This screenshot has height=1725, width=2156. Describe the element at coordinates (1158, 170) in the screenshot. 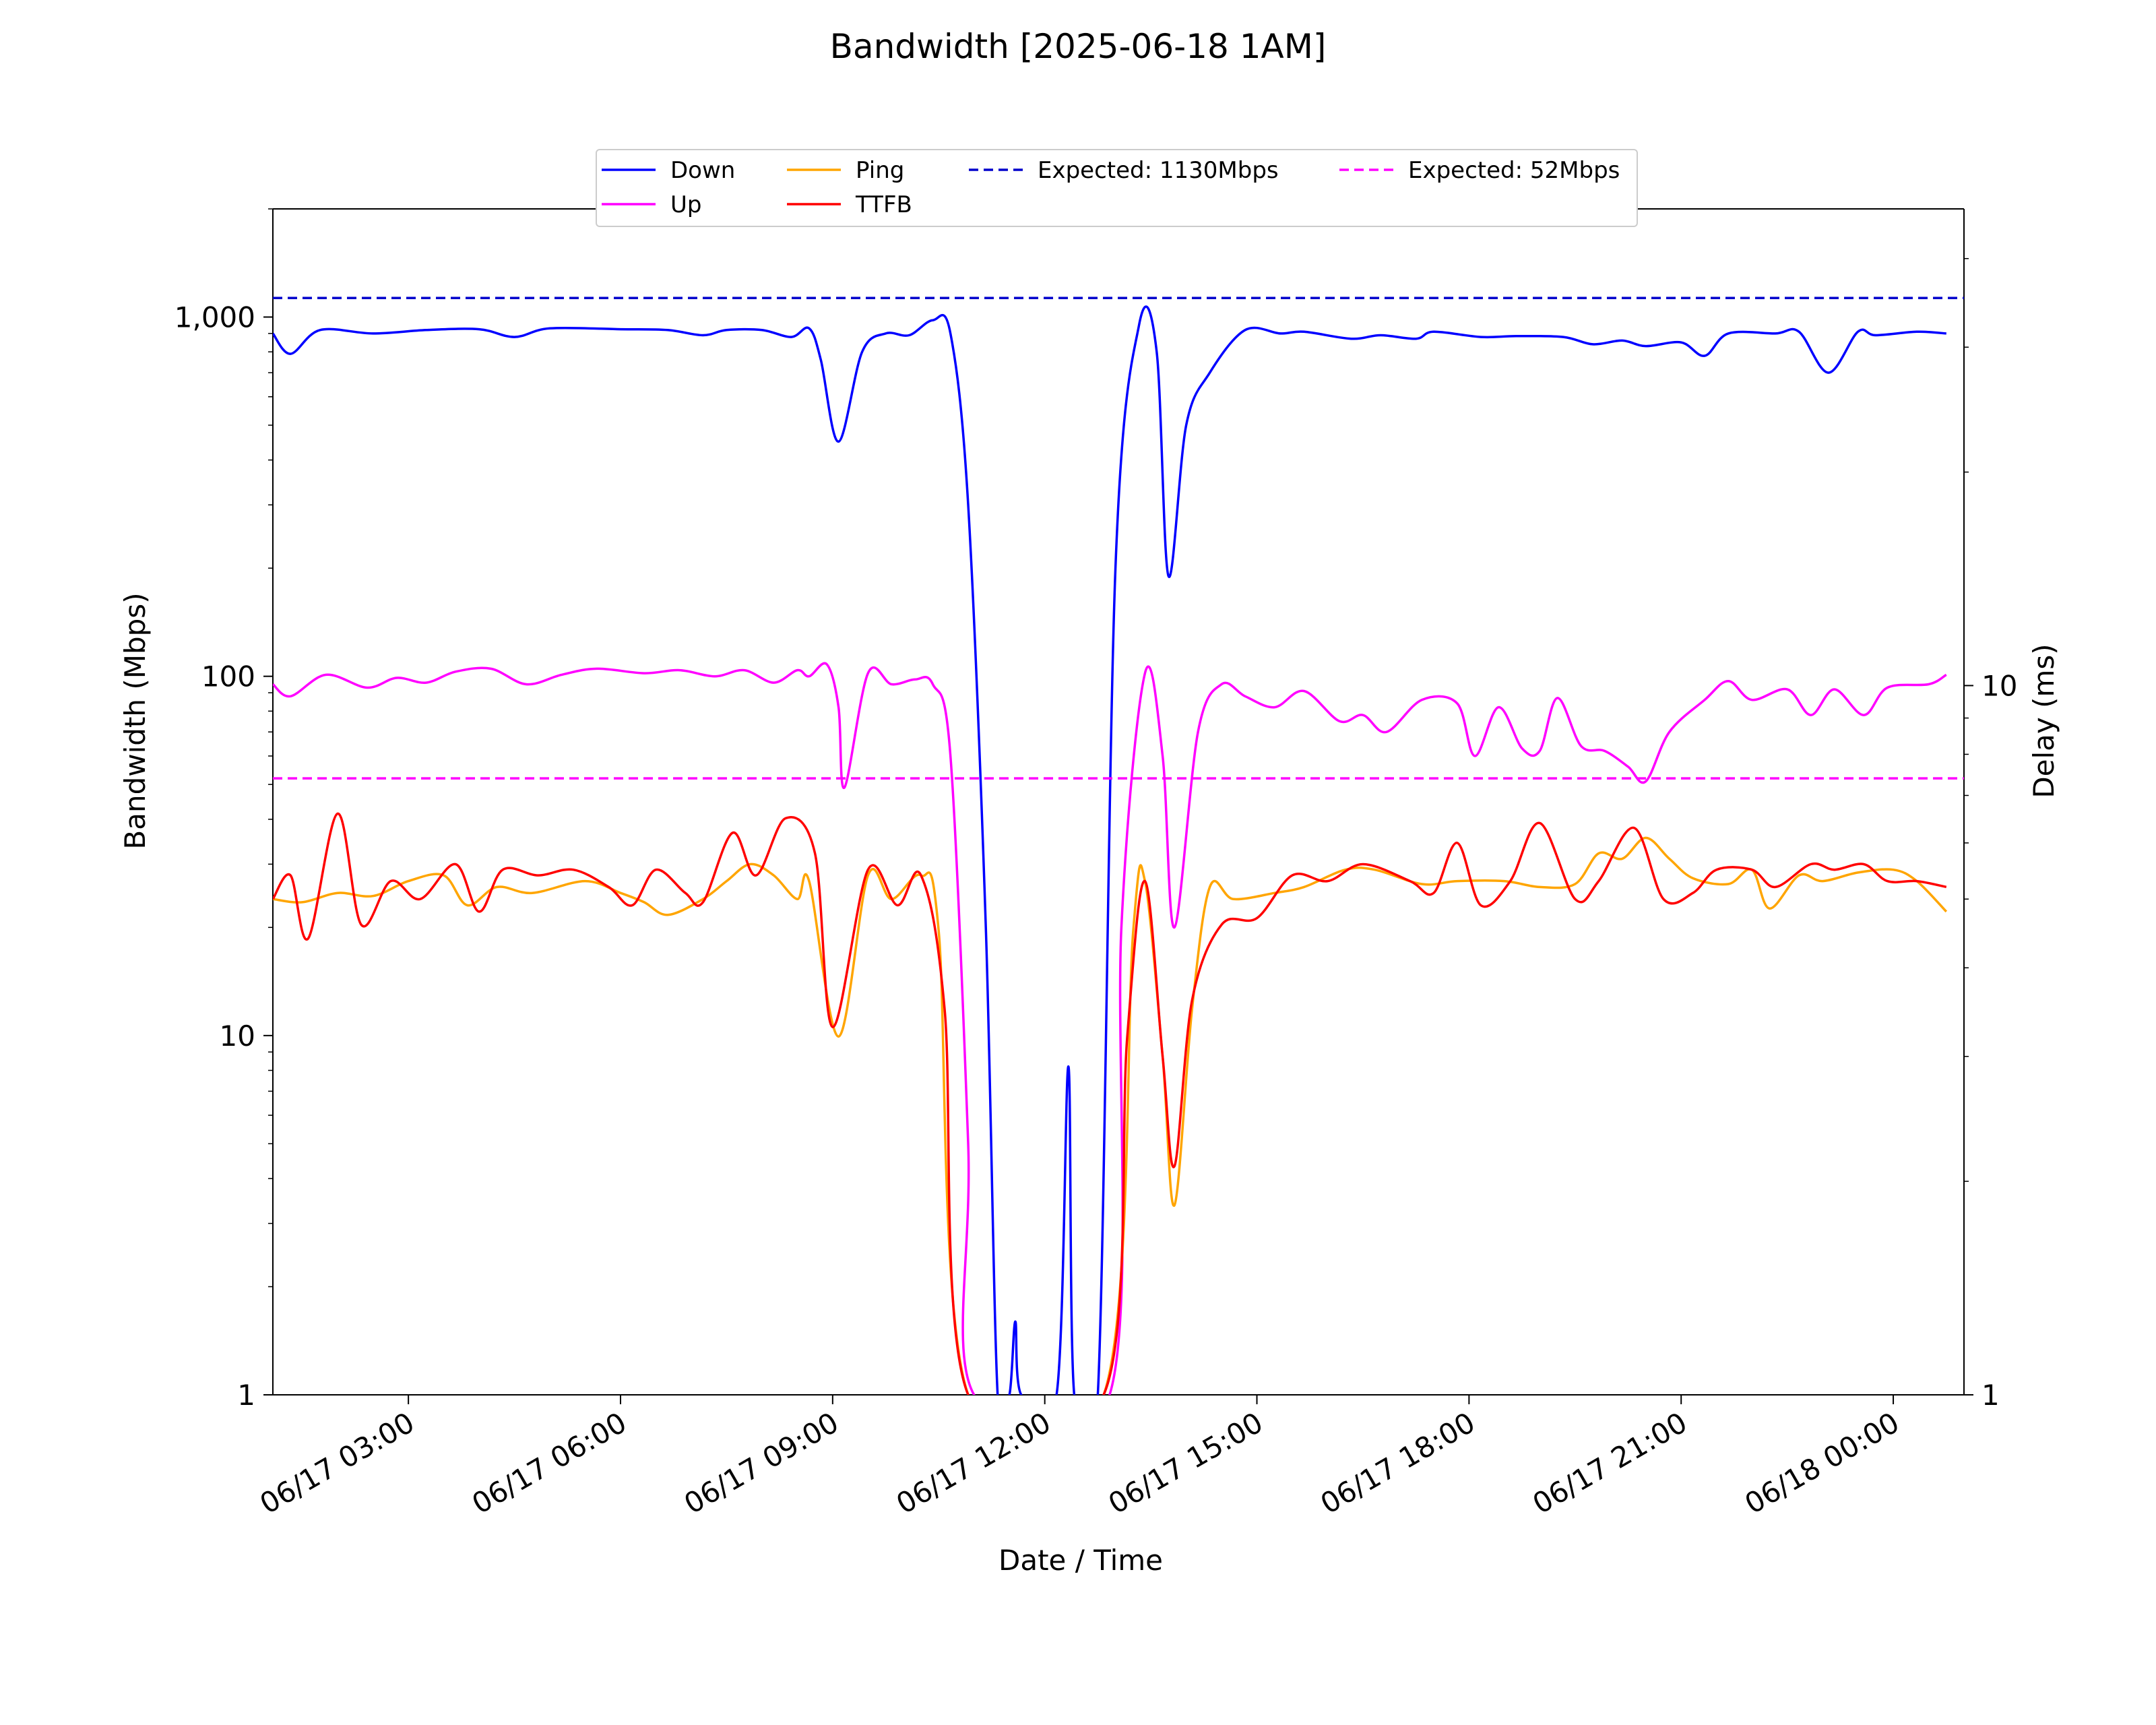

I see `legend-label: Expected: 1130Mbps` at that location.